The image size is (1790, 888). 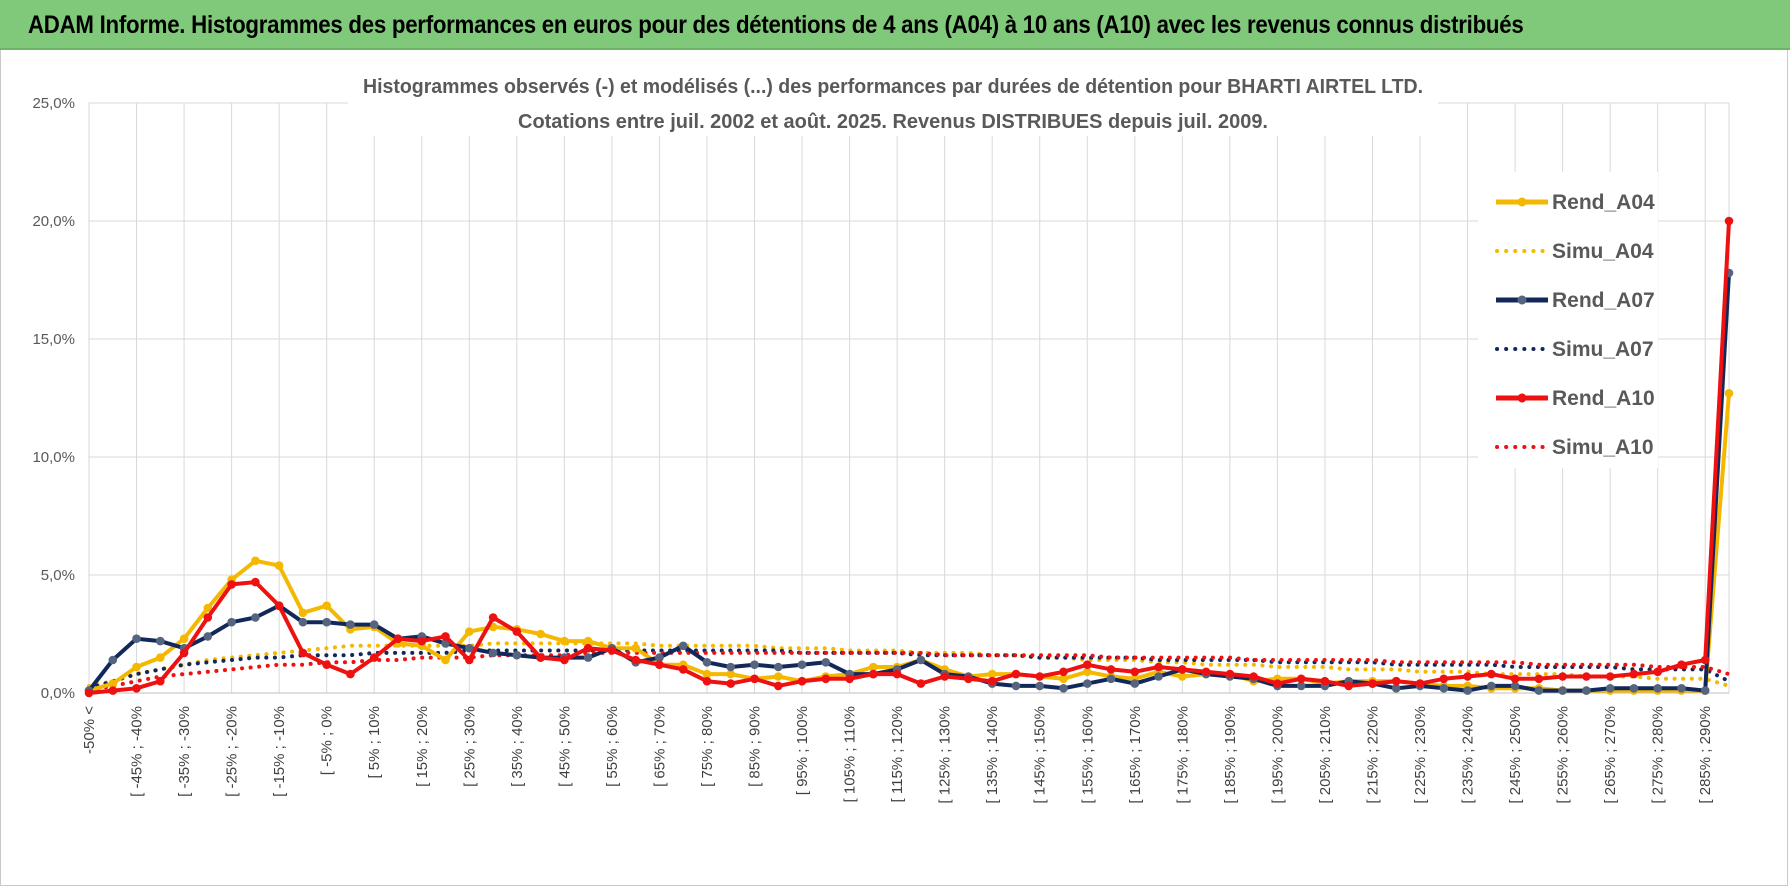 I want to click on x-tick-label: [ -45% ; -40%, so click(x=137, y=751).